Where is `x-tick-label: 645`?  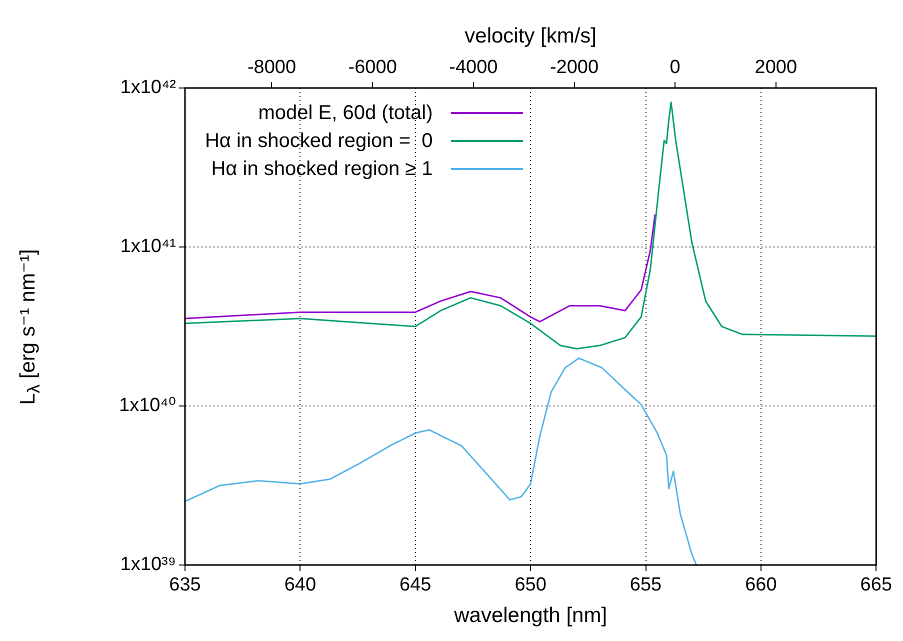 x-tick-label: 645 is located at coordinates (416, 585).